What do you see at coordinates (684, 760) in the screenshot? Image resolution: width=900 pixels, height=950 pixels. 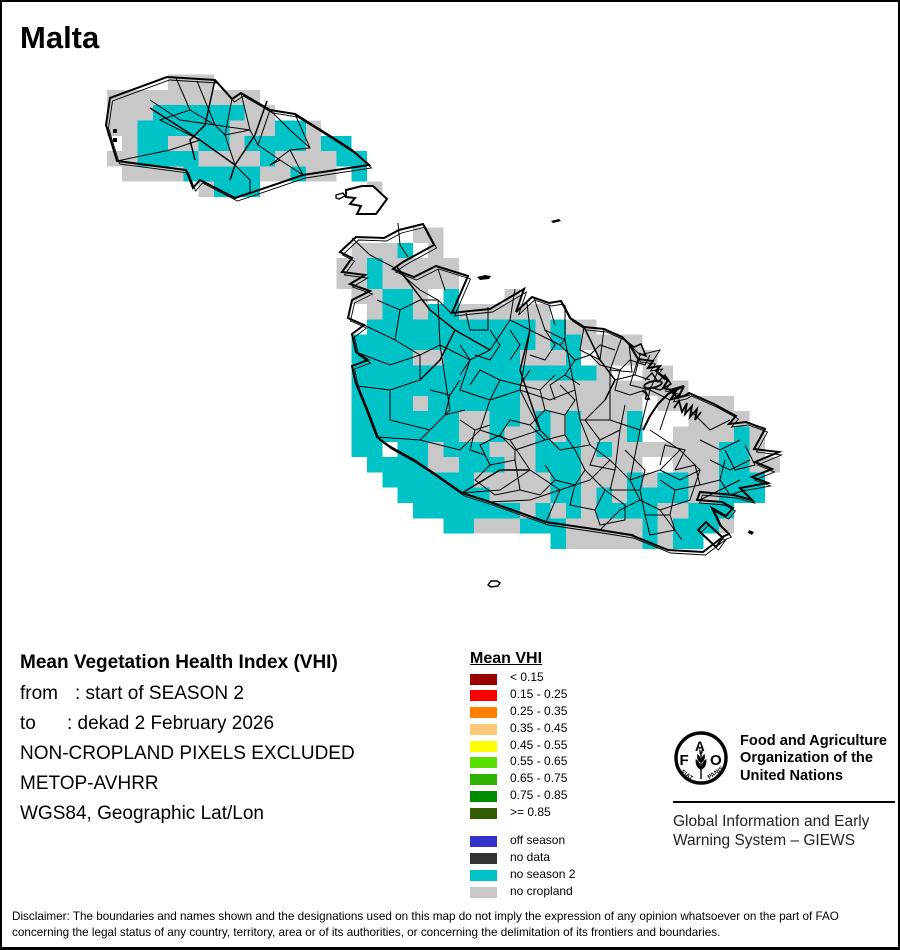 I see `svg-text: F` at bounding box center [684, 760].